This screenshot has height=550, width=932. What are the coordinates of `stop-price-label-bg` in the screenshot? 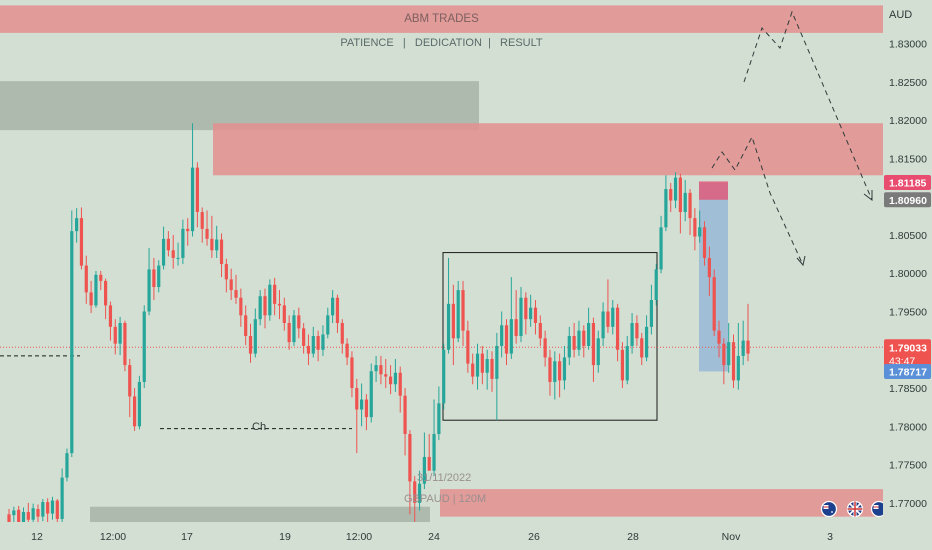 It's located at (907, 200).